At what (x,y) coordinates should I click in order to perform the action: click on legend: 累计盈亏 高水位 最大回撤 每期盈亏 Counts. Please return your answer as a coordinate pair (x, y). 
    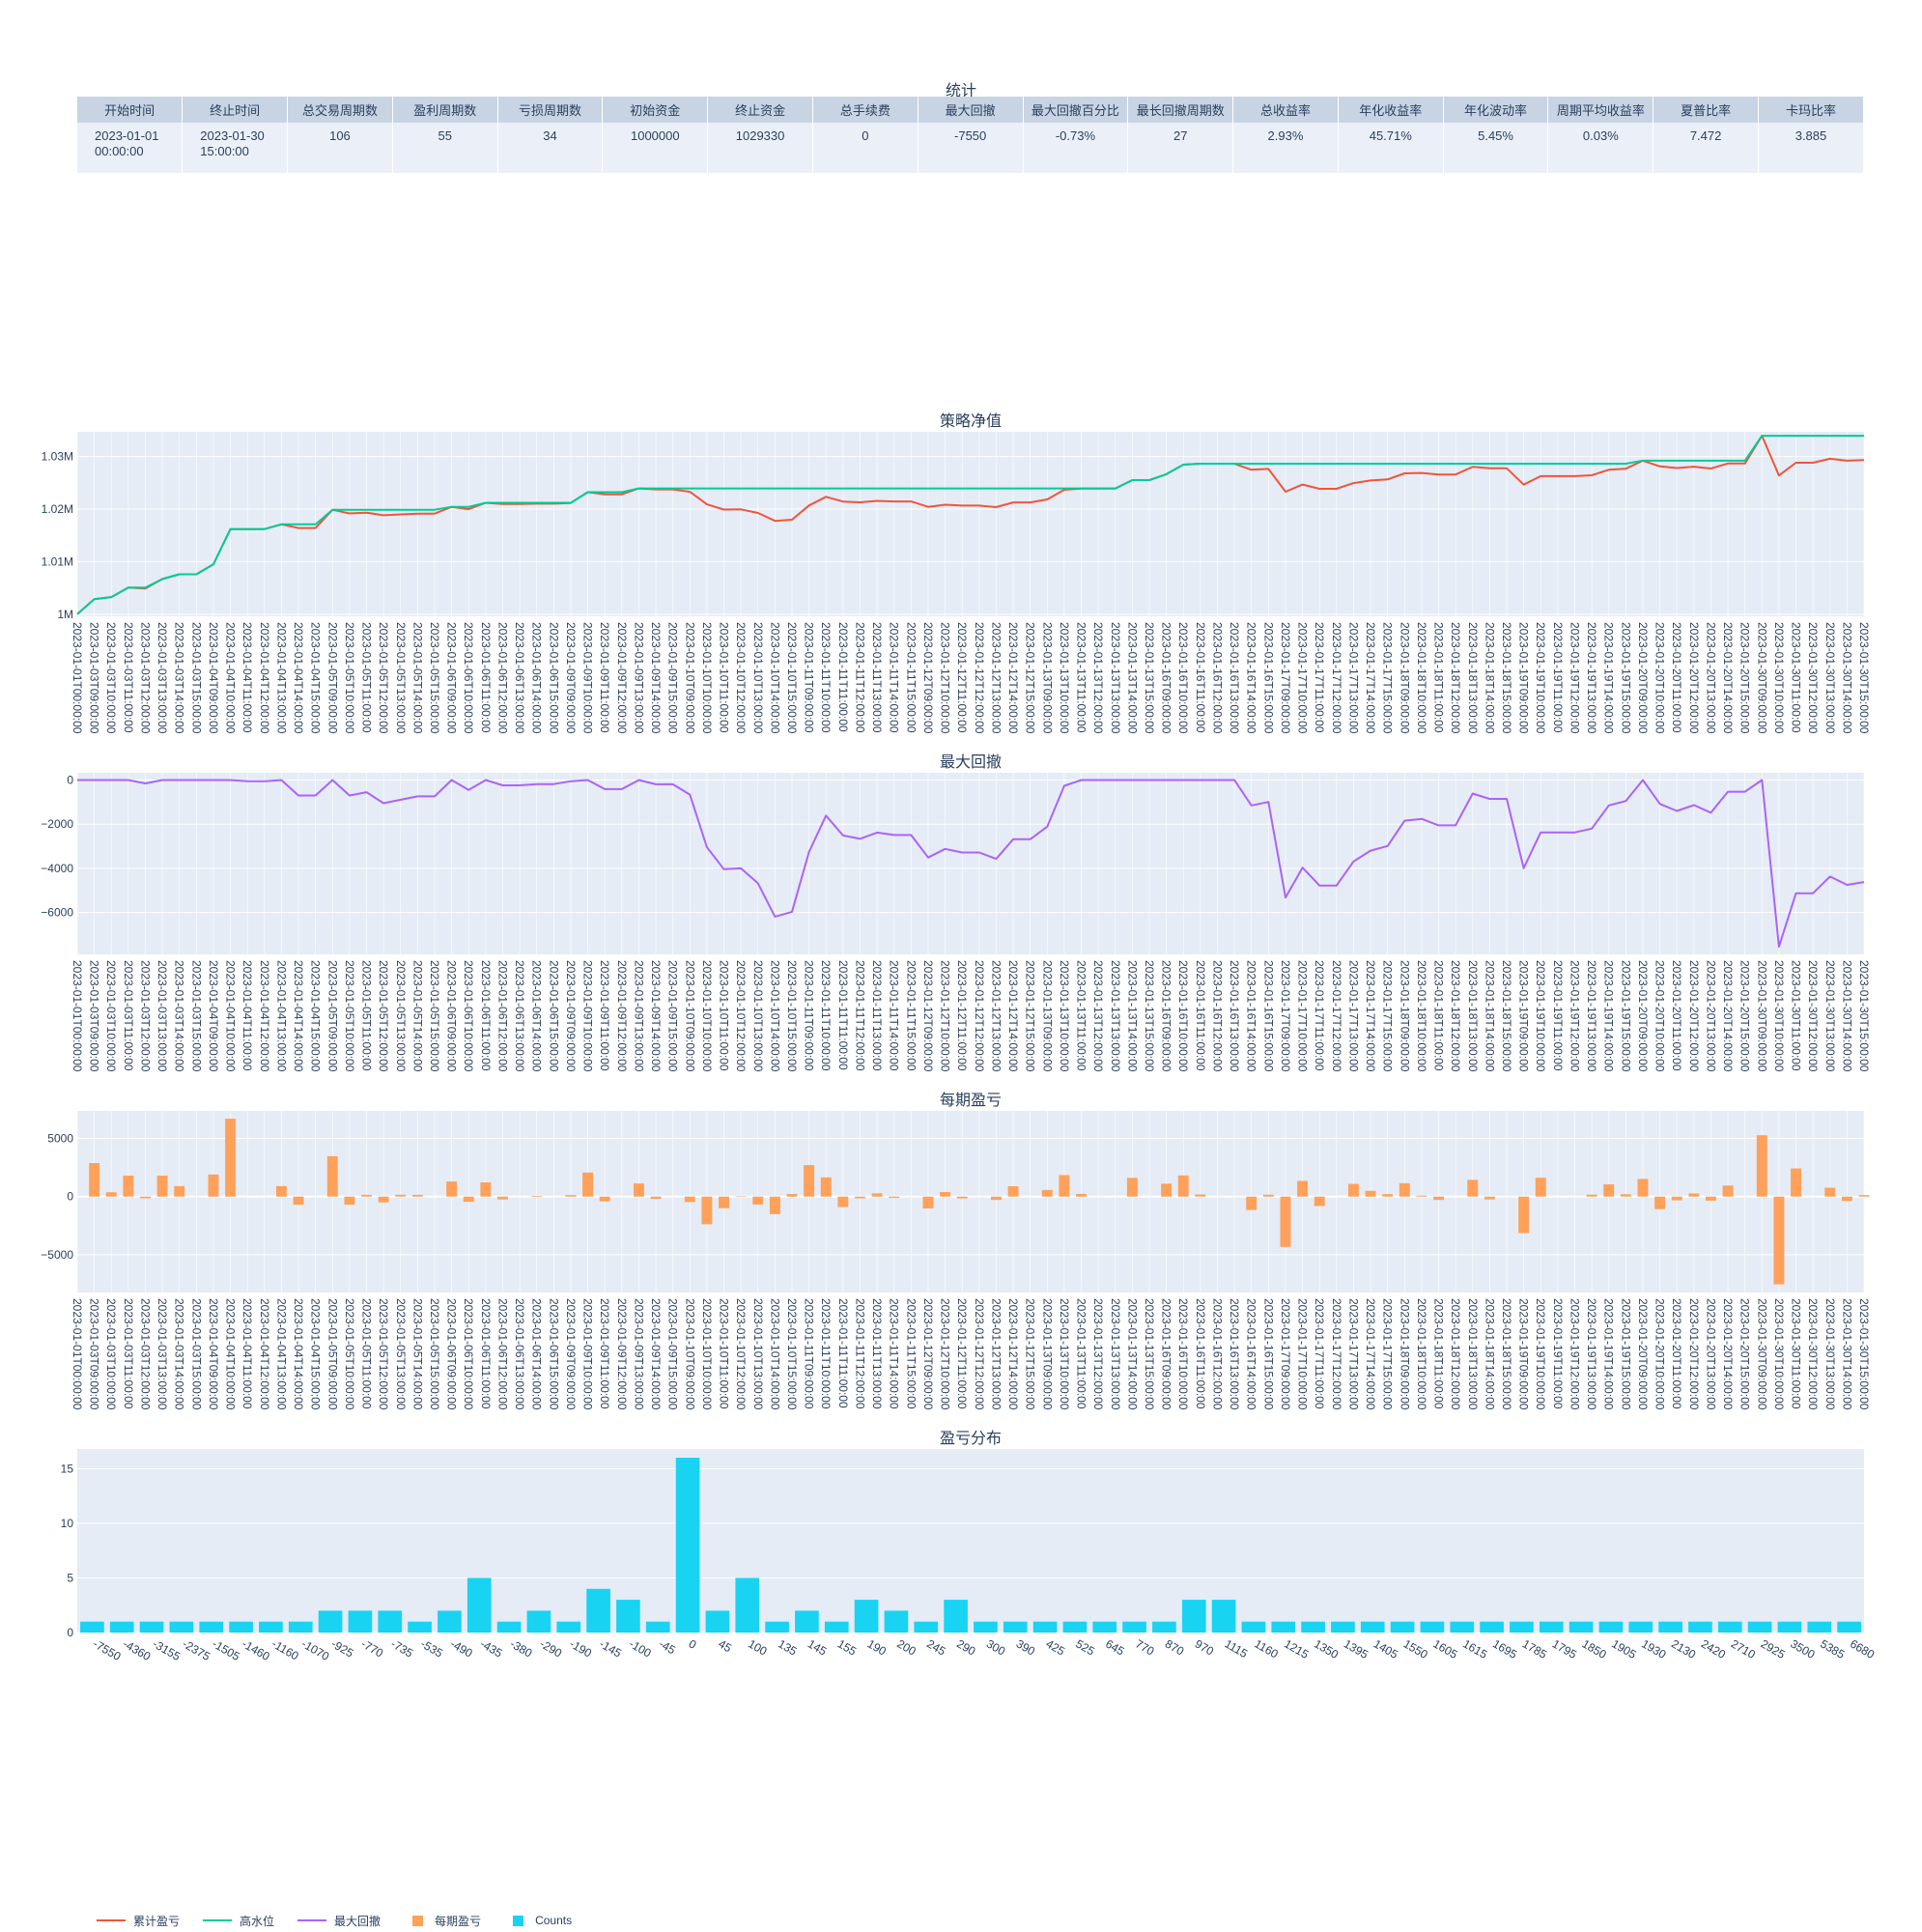
    Looking at the image, I should click on (346, 1920).